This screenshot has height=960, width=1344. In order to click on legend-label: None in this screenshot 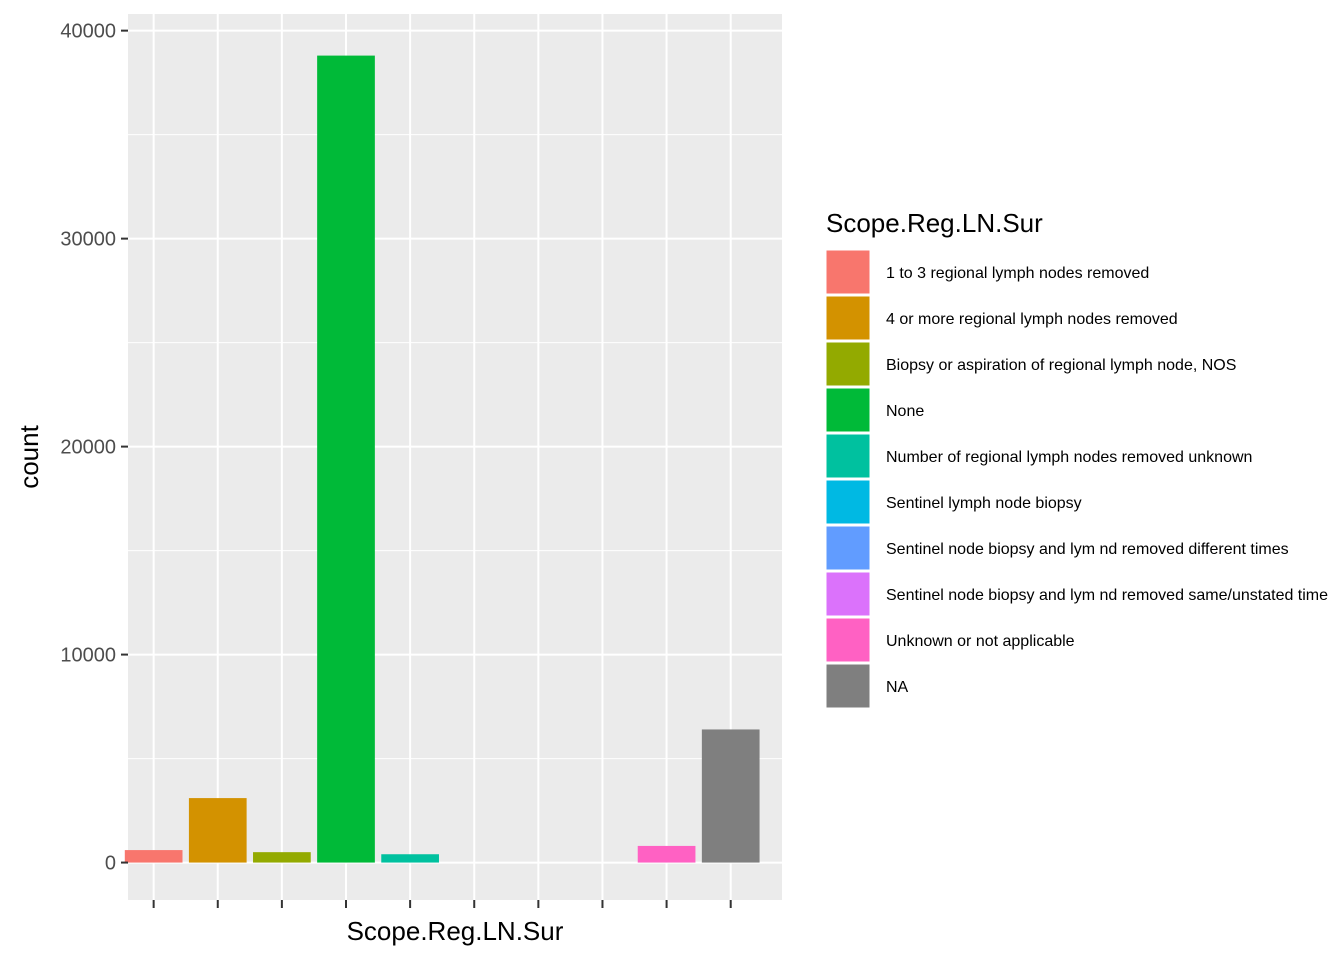, I will do `click(905, 411)`.